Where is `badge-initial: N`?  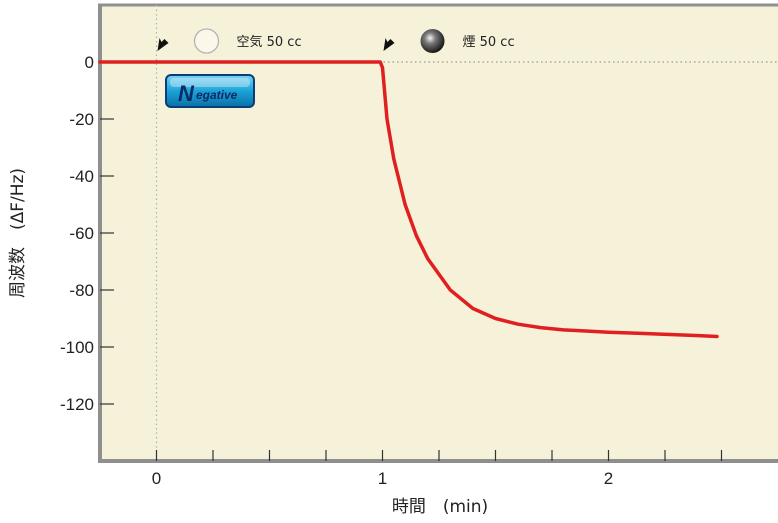 badge-initial: N is located at coordinates (186, 93).